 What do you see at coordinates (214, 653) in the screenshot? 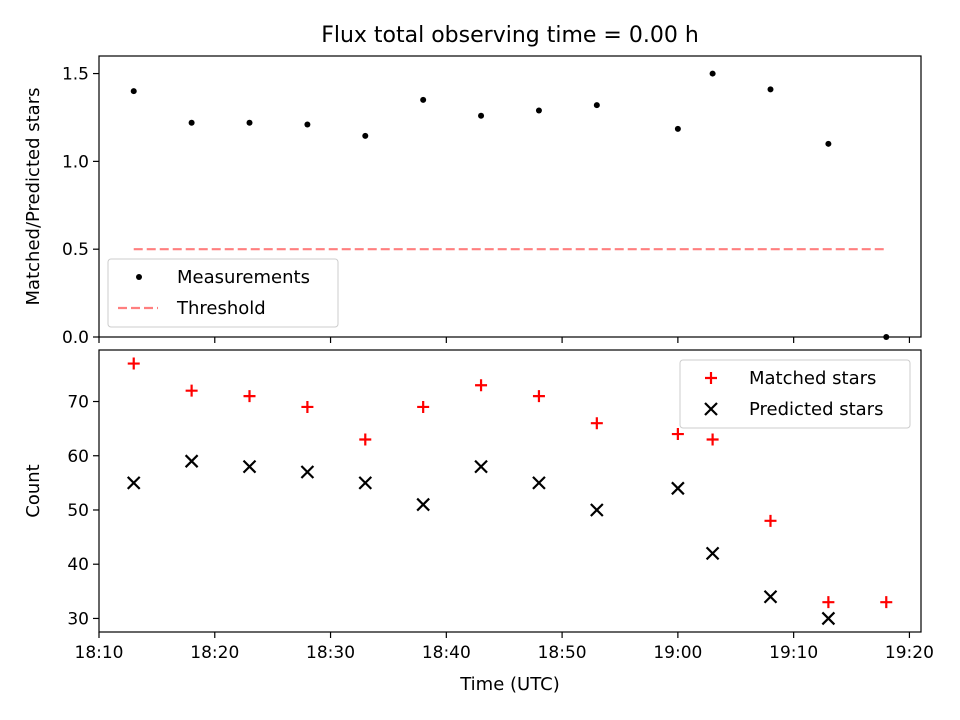
I see `x-tick-label: 18:20` at bounding box center [214, 653].